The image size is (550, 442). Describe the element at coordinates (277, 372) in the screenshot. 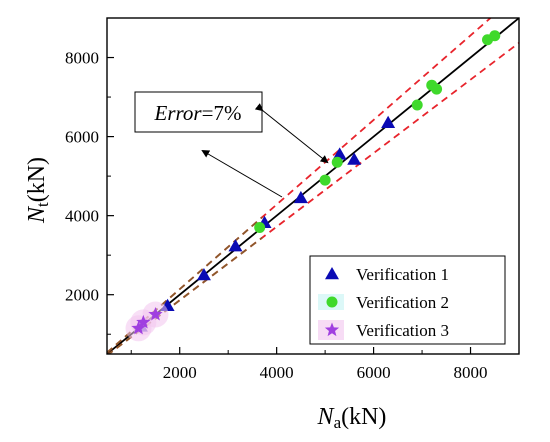

I see `x-tick-label: 4000` at that location.